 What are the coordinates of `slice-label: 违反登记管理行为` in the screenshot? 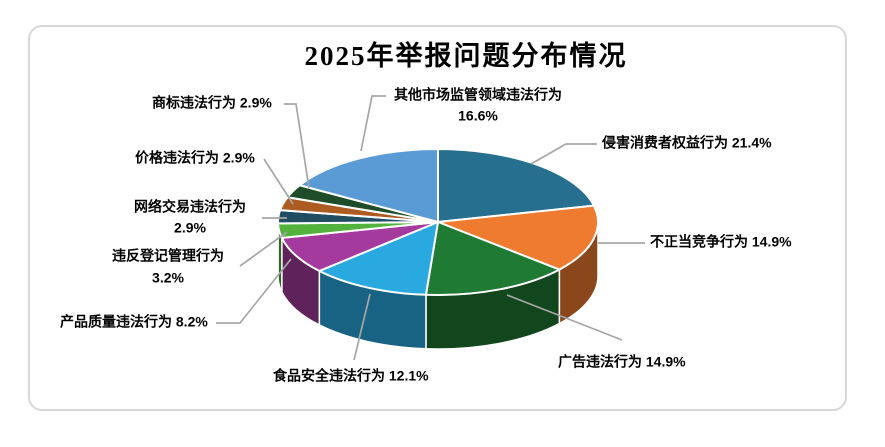 It's located at (168, 256).